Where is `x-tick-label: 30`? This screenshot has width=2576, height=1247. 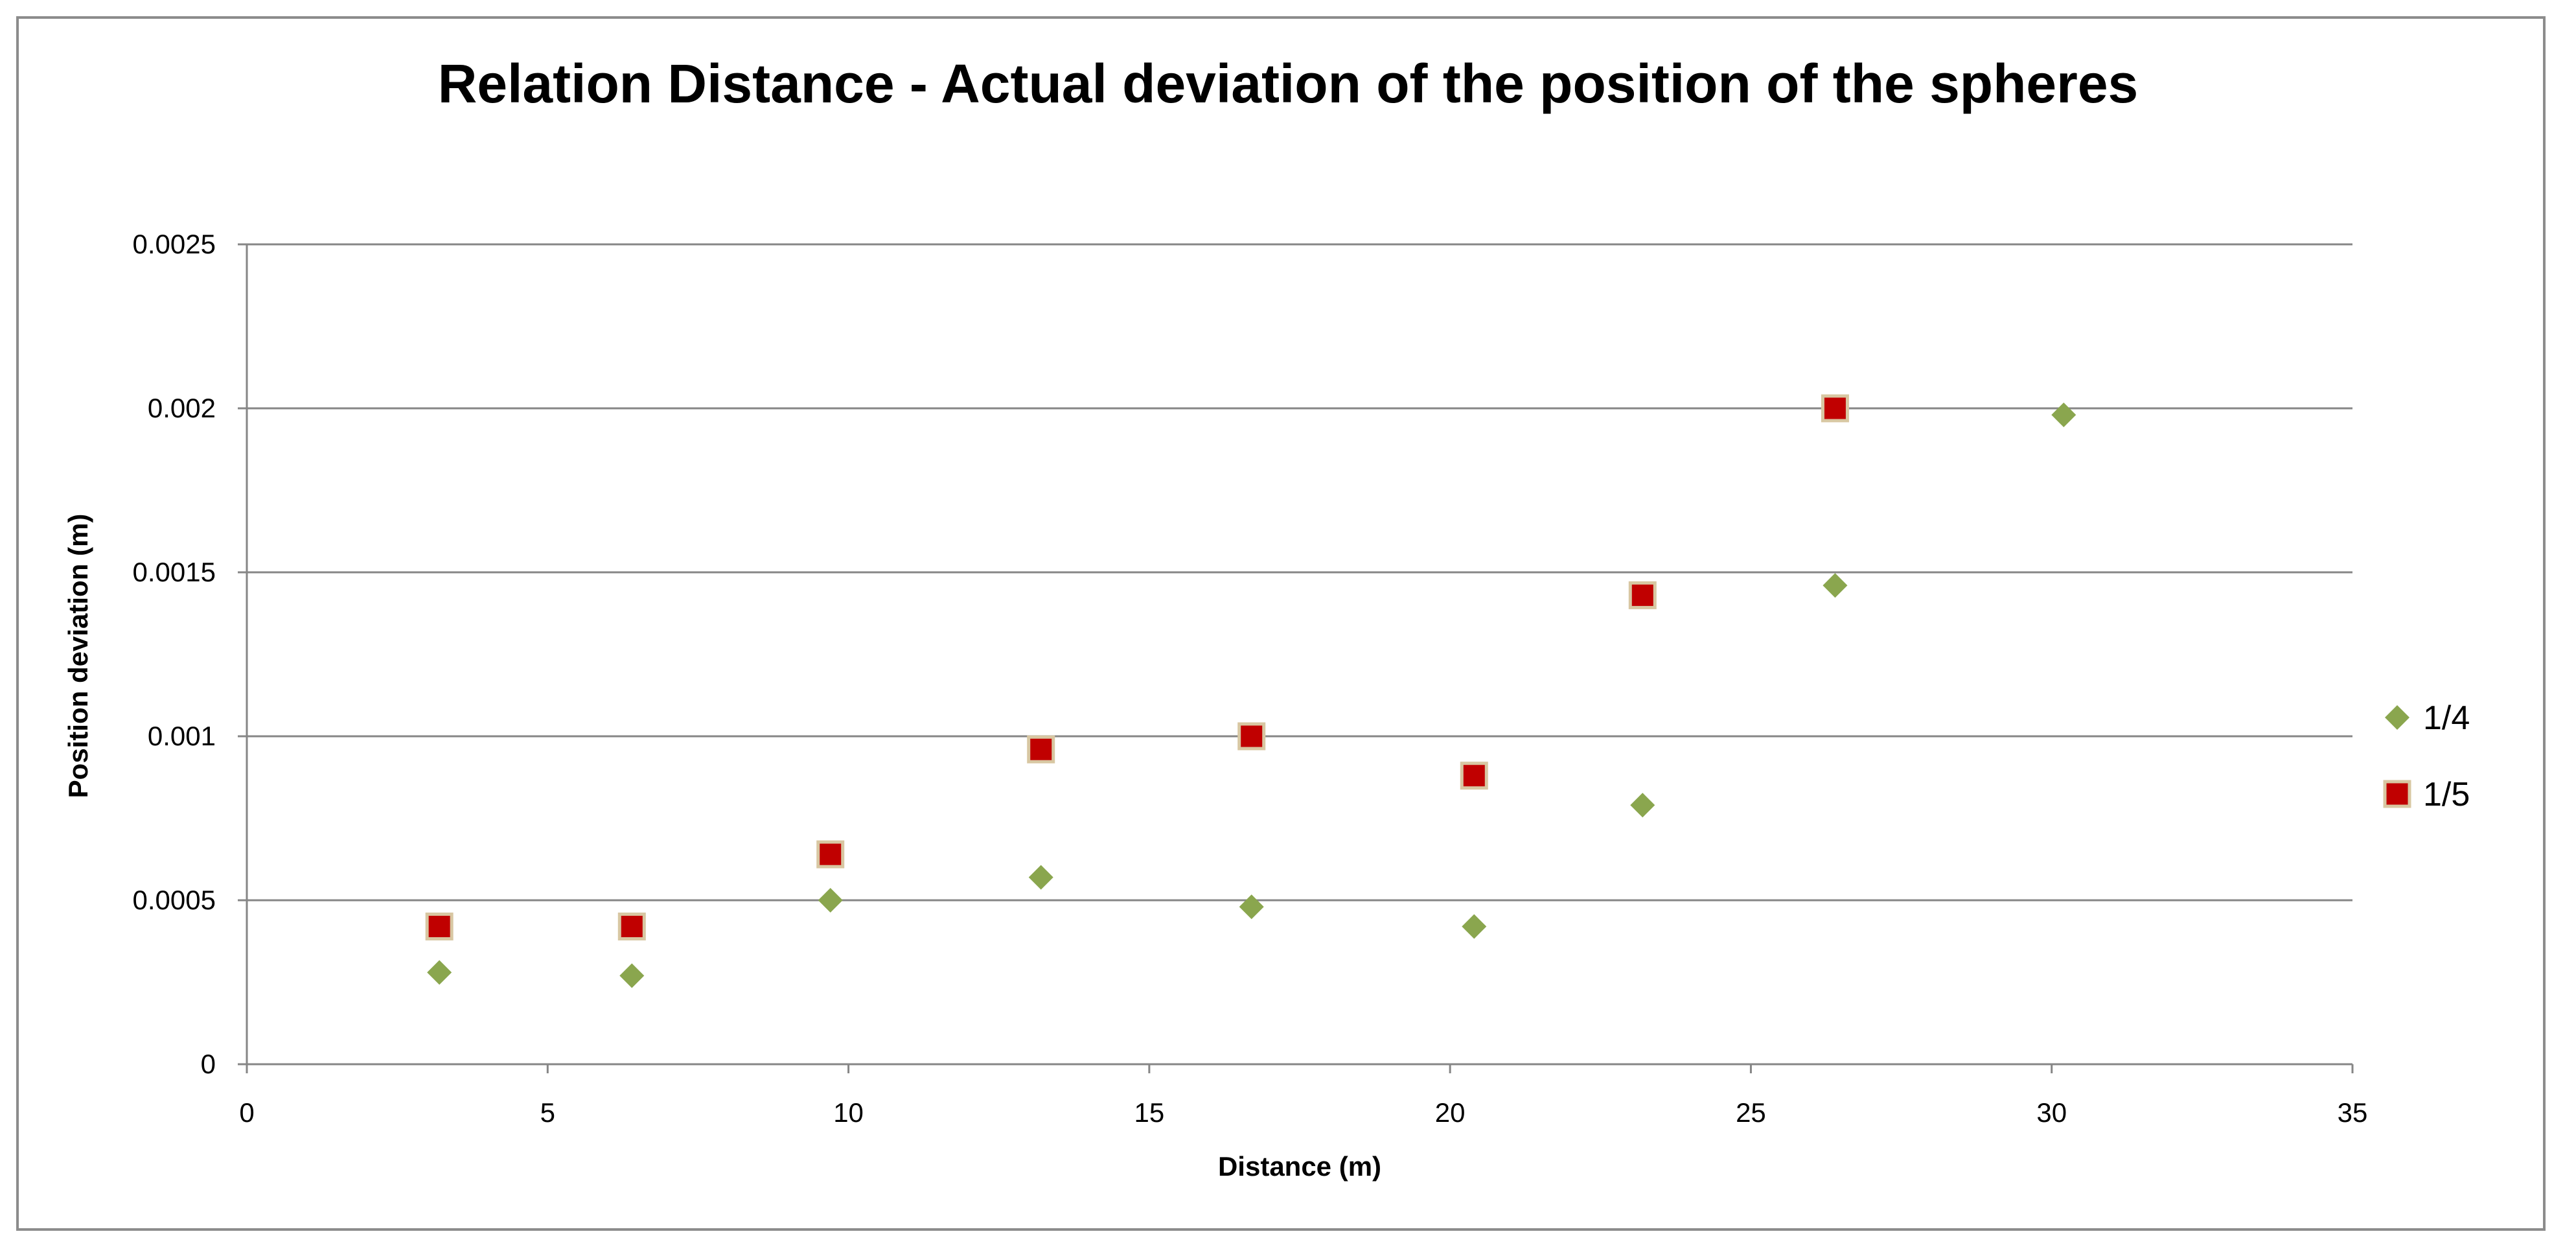 x-tick-label: 30 is located at coordinates (2051, 1112).